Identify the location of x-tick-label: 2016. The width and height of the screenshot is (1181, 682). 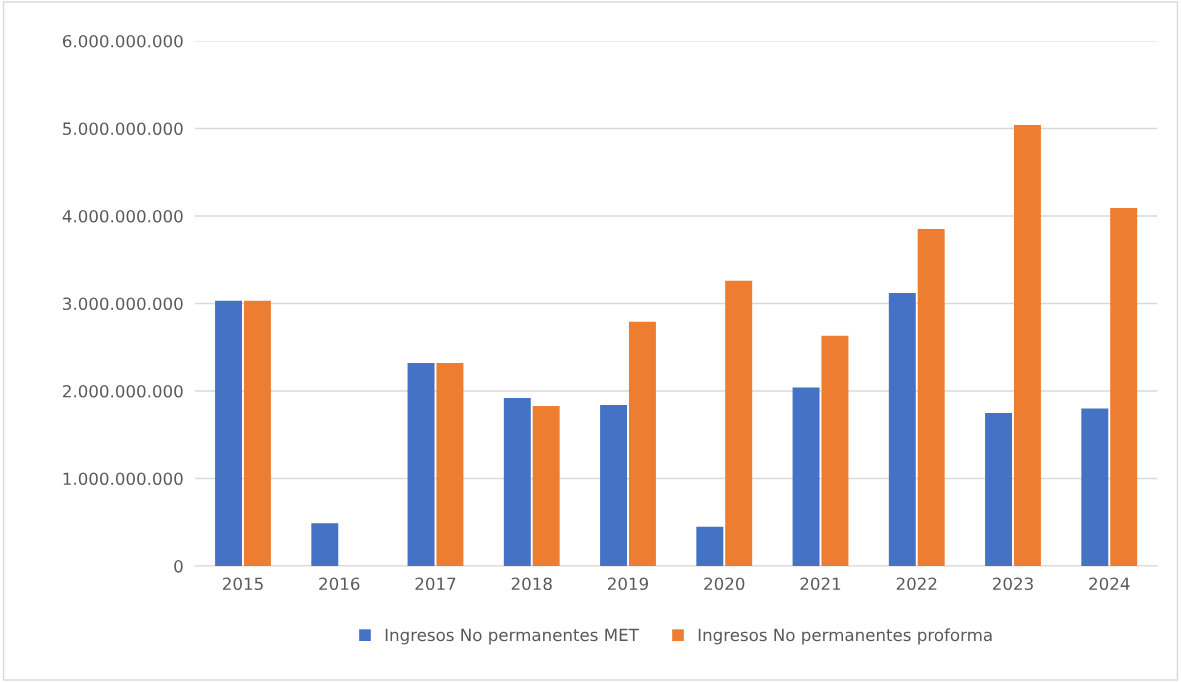
(339, 584).